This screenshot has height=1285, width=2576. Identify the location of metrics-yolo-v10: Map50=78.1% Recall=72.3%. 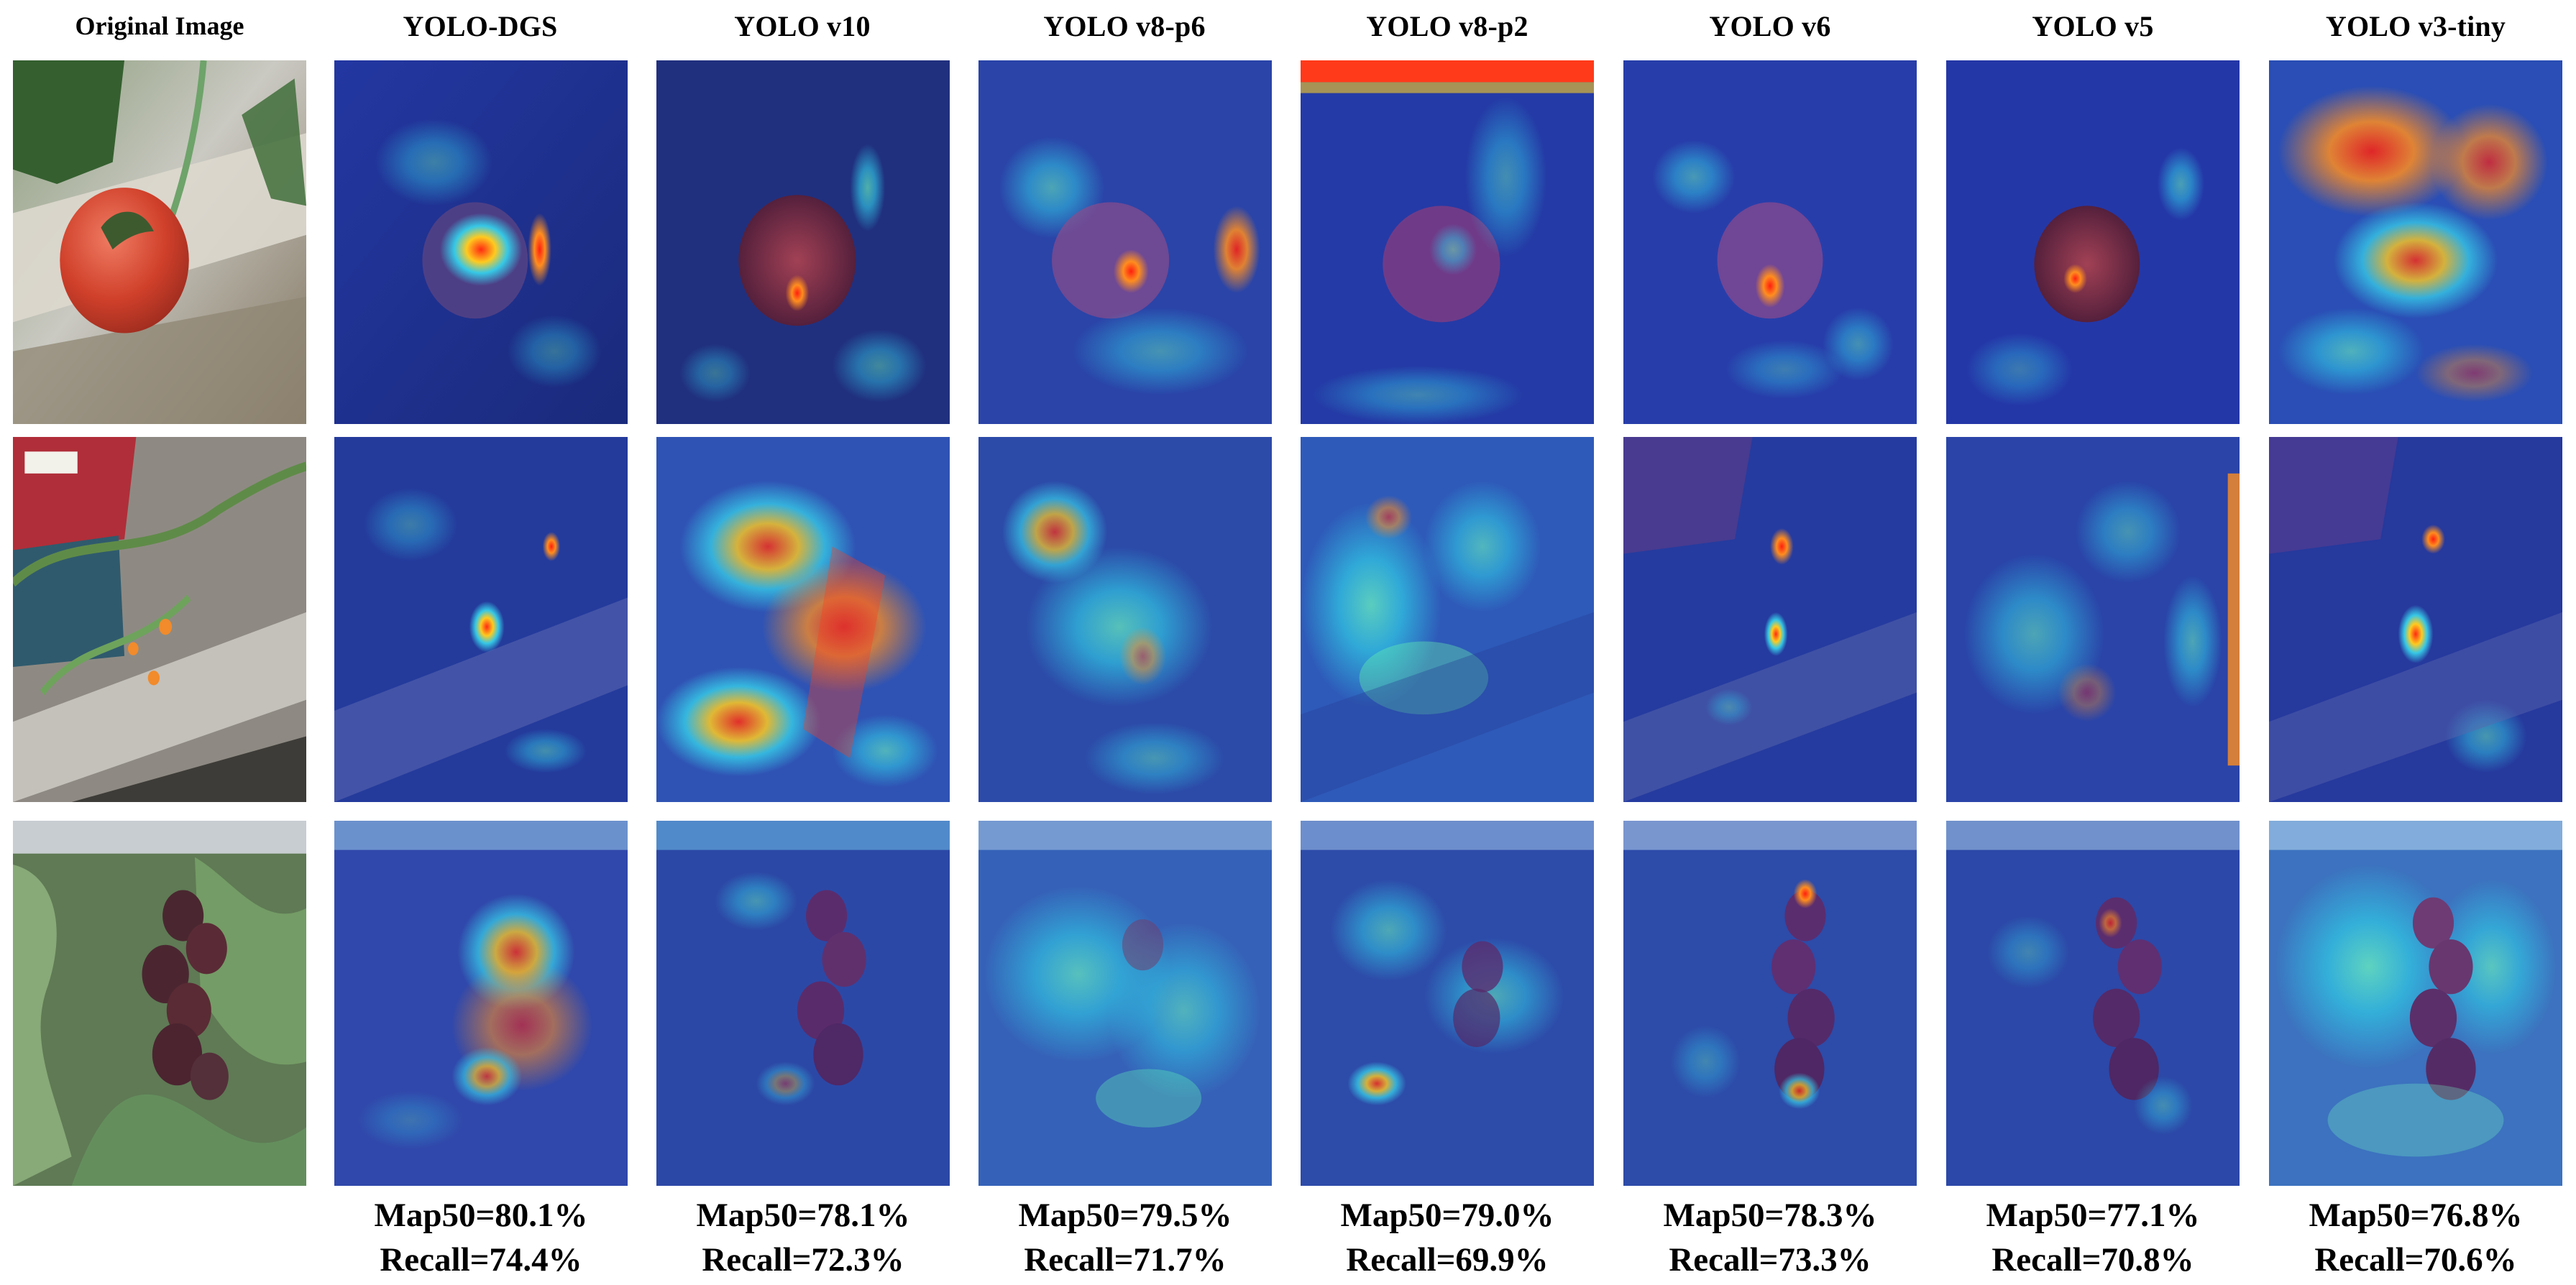
(803, 1237).